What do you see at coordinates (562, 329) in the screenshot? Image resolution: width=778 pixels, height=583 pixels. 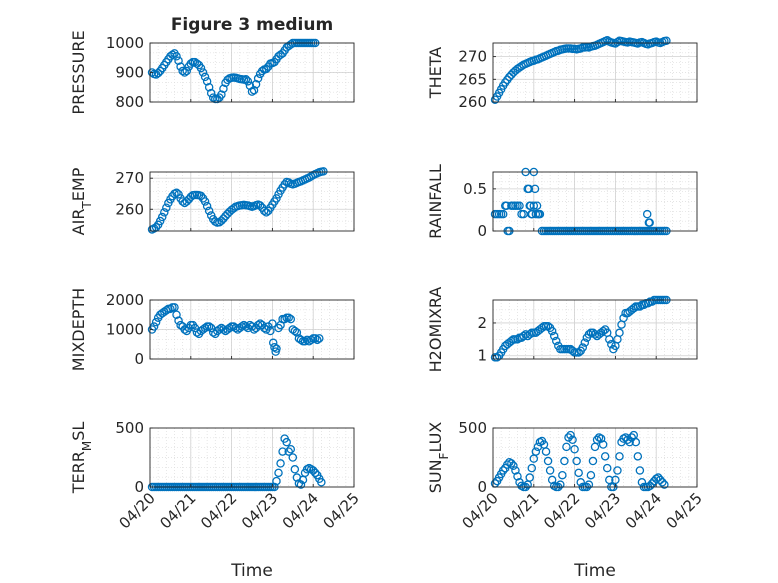 I see `h2omixra-plot: 1 2 H2OMIXRA` at bounding box center [562, 329].